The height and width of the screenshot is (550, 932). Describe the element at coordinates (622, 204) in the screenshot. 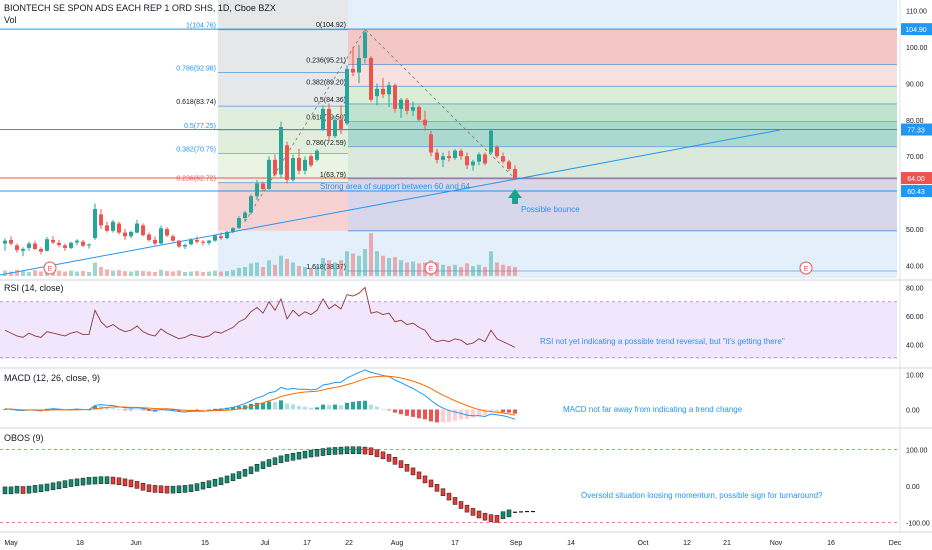

I see `fib-zone-1-ext` at that location.